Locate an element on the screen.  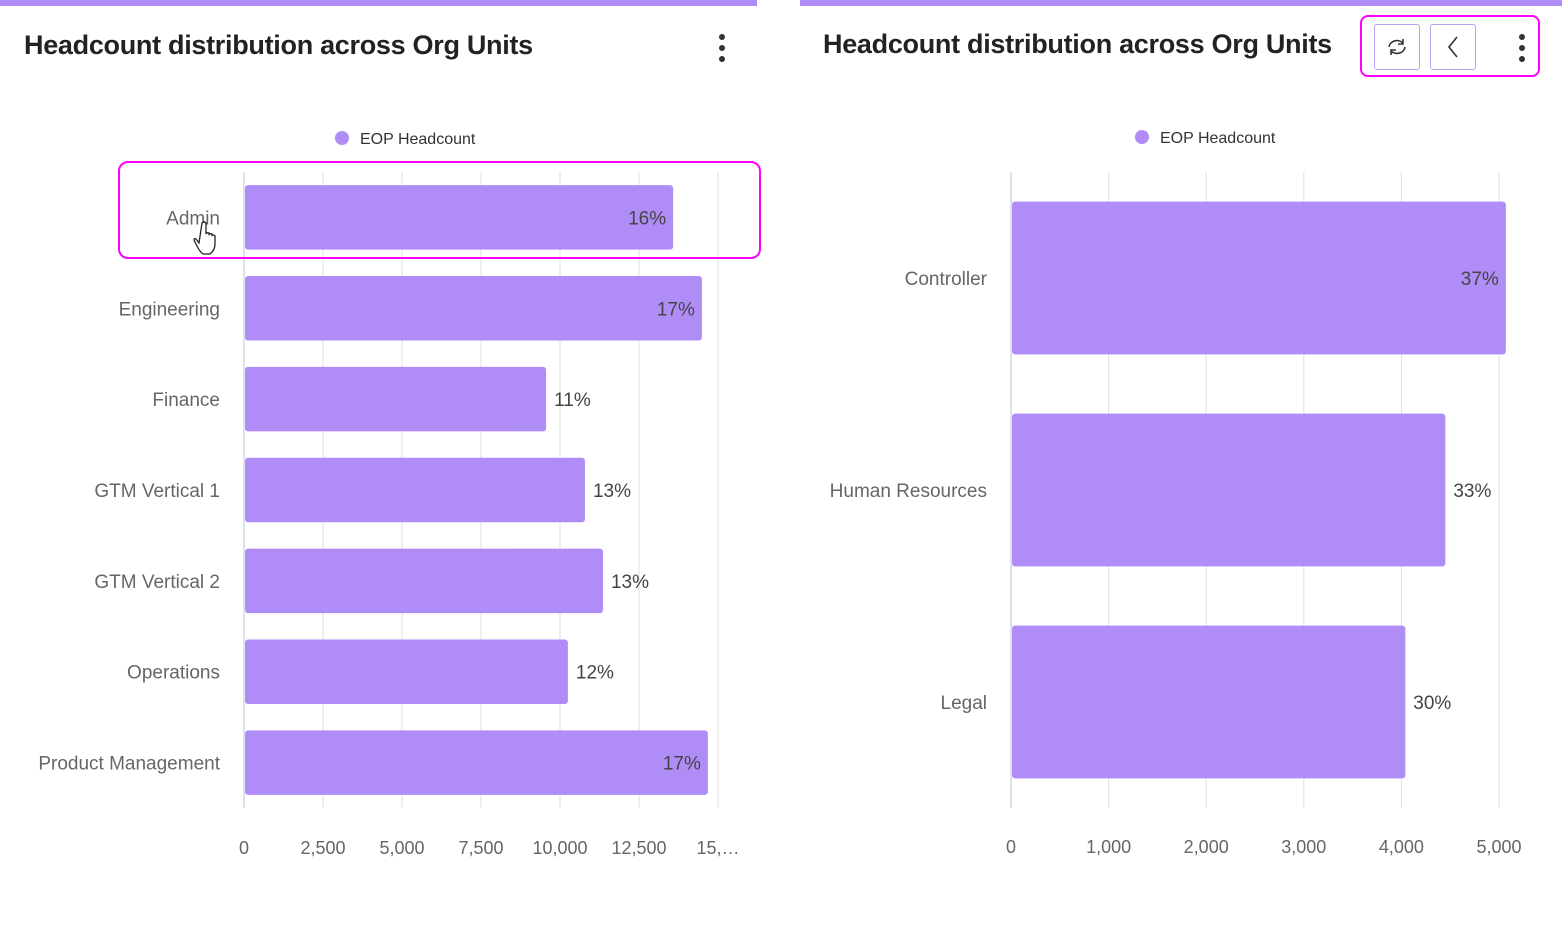
hand-cursor-icon is located at coordinates (204, 238).